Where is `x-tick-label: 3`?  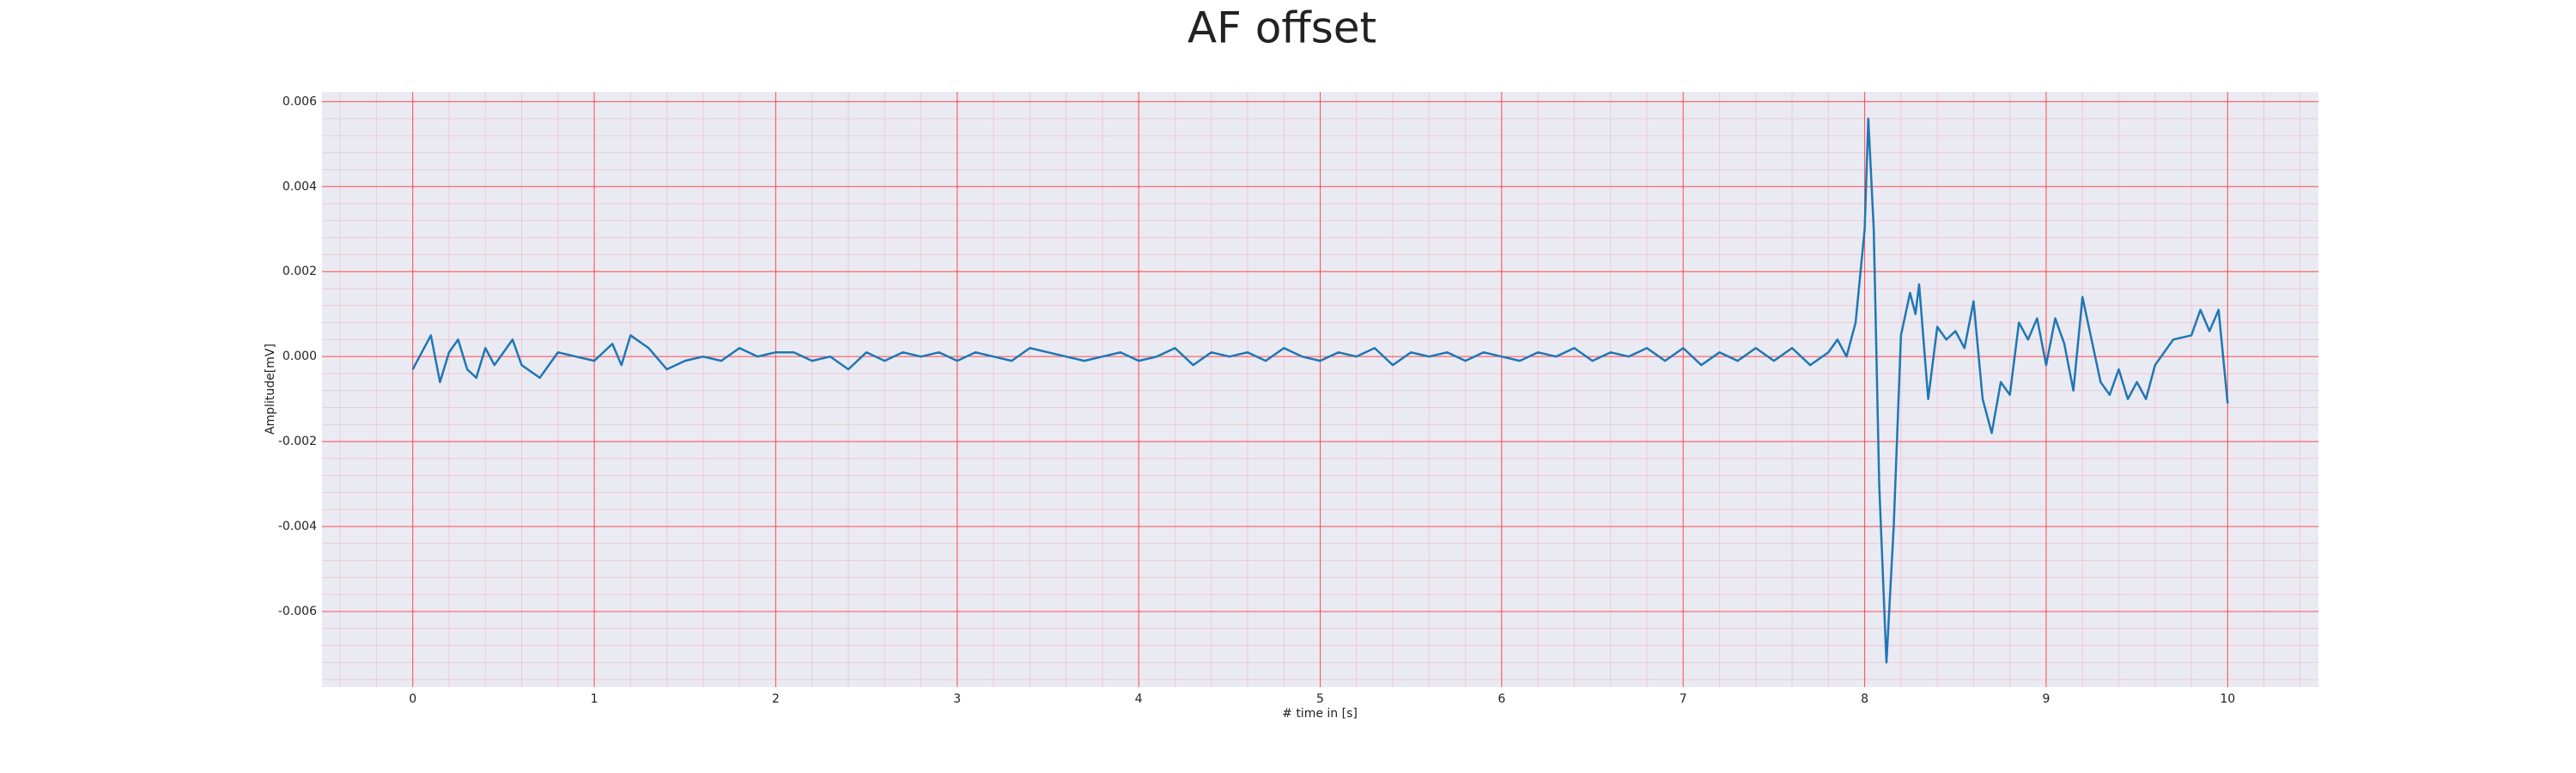
x-tick-label: 3 is located at coordinates (957, 699).